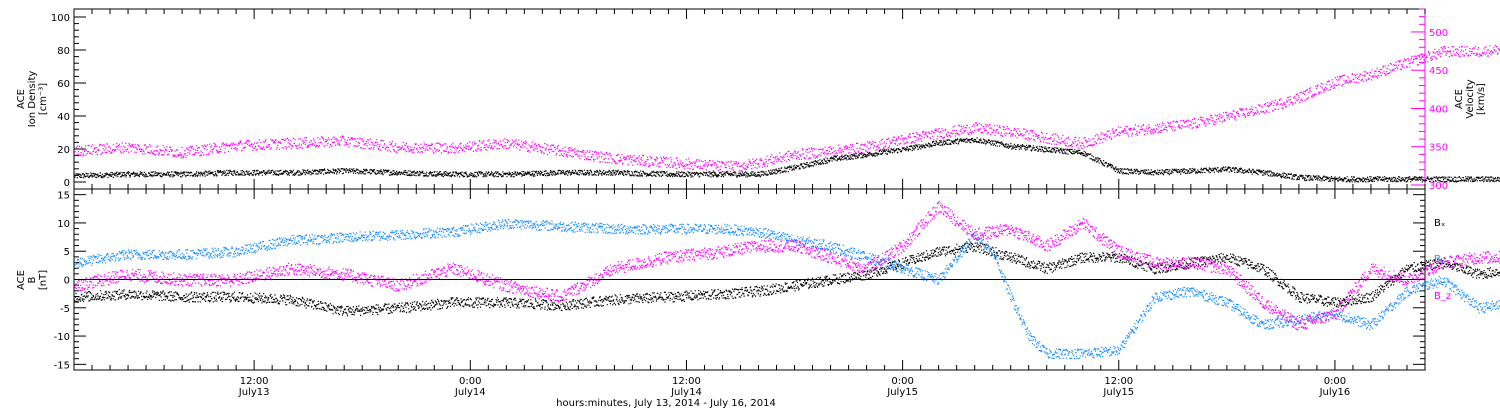 The image size is (1500, 410). I want to click on top-right-tick-label: 450, so click(1438, 71).